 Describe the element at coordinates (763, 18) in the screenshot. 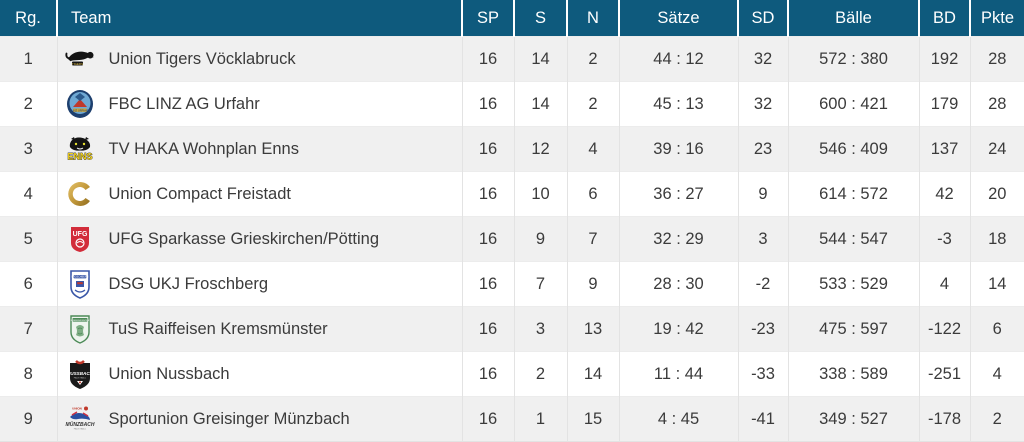

I see `col-header-sd: SD` at that location.